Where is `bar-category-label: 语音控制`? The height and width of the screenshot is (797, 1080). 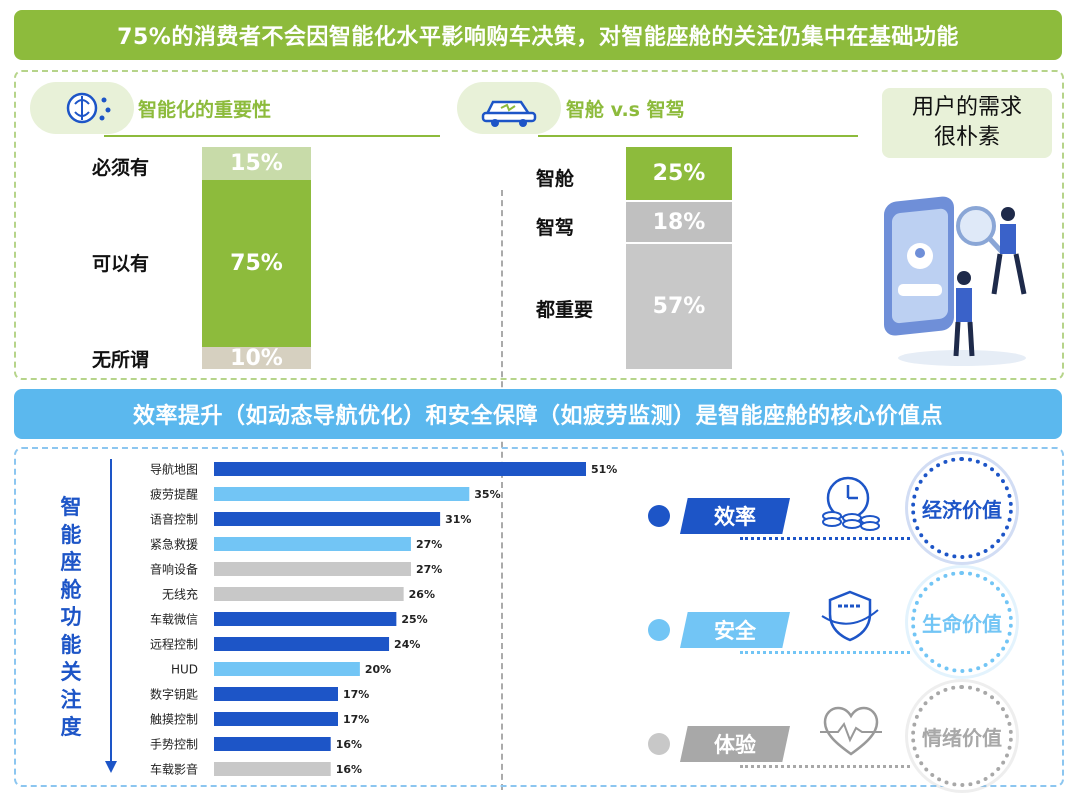 bar-category-label: 语音控制 is located at coordinates (174, 519).